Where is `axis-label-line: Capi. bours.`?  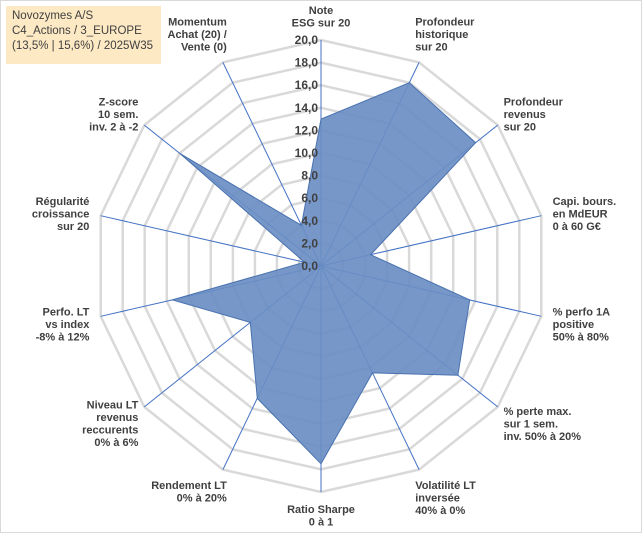
axis-label-line: Capi. bours. is located at coordinates (585, 202).